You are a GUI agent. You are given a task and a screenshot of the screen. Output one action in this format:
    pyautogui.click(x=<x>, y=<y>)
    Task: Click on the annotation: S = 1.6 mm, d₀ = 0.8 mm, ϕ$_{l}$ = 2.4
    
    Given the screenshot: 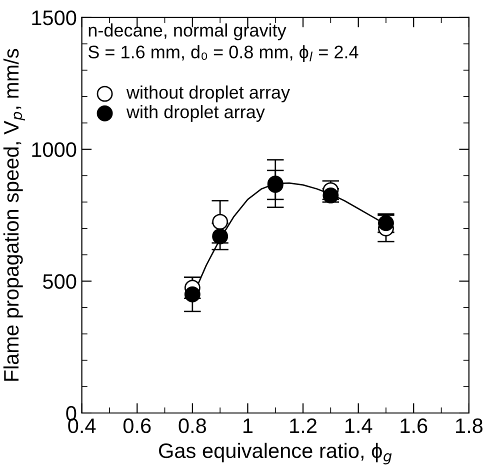 What is the action you would take?
    pyautogui.click(x=223, y=53)
    